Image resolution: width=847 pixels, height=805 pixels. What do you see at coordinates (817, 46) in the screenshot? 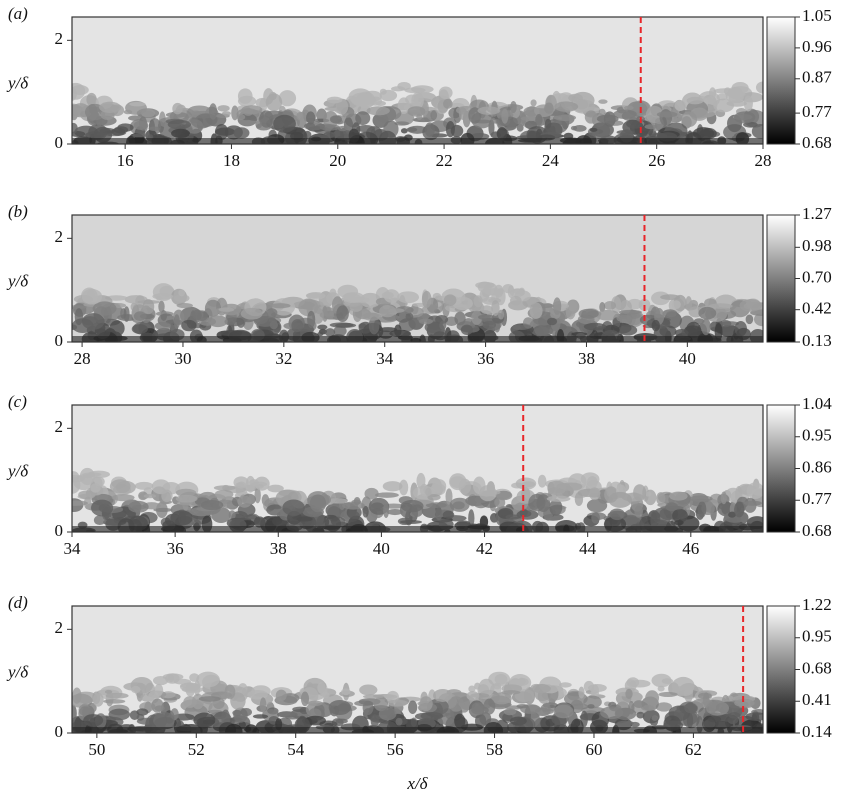
I see `colorbar-tick-label: 0.96` at bounding box center [817, 46].